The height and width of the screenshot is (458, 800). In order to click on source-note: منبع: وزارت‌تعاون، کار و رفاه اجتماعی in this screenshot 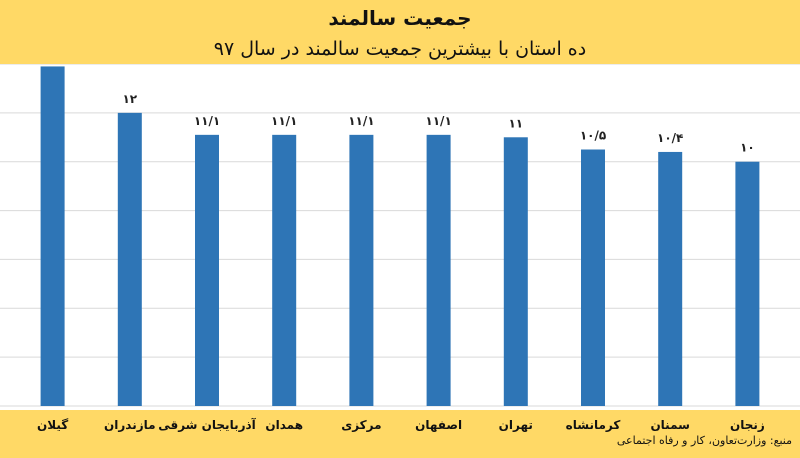, I will do `click(704, 440)`.